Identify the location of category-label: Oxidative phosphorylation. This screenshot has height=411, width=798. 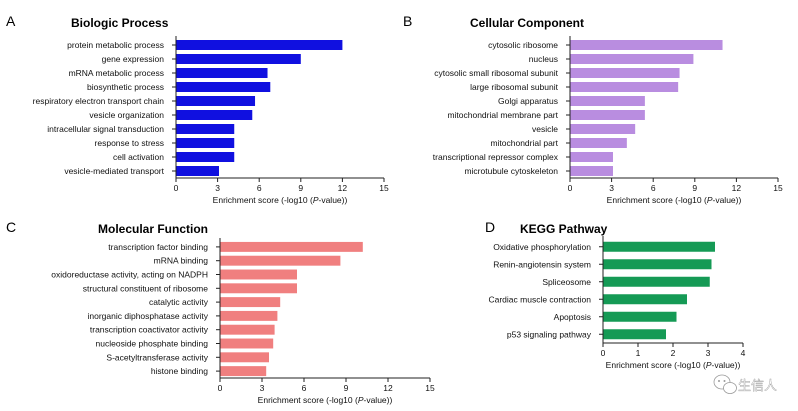
(542, 247).